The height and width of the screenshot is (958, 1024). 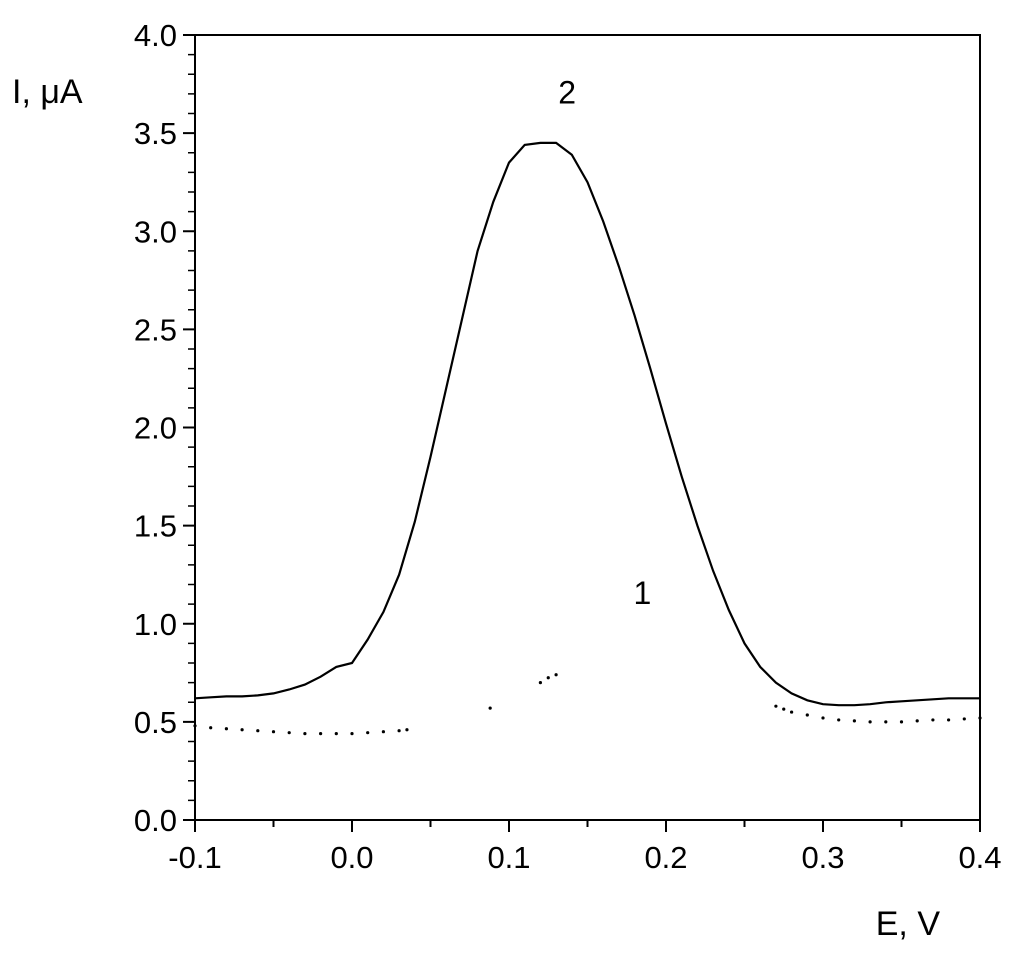 What do you see at coordinates (155, 820) in the screenshot?
I see `y-tick-label: 0.0` at bounding box center [155, 820].